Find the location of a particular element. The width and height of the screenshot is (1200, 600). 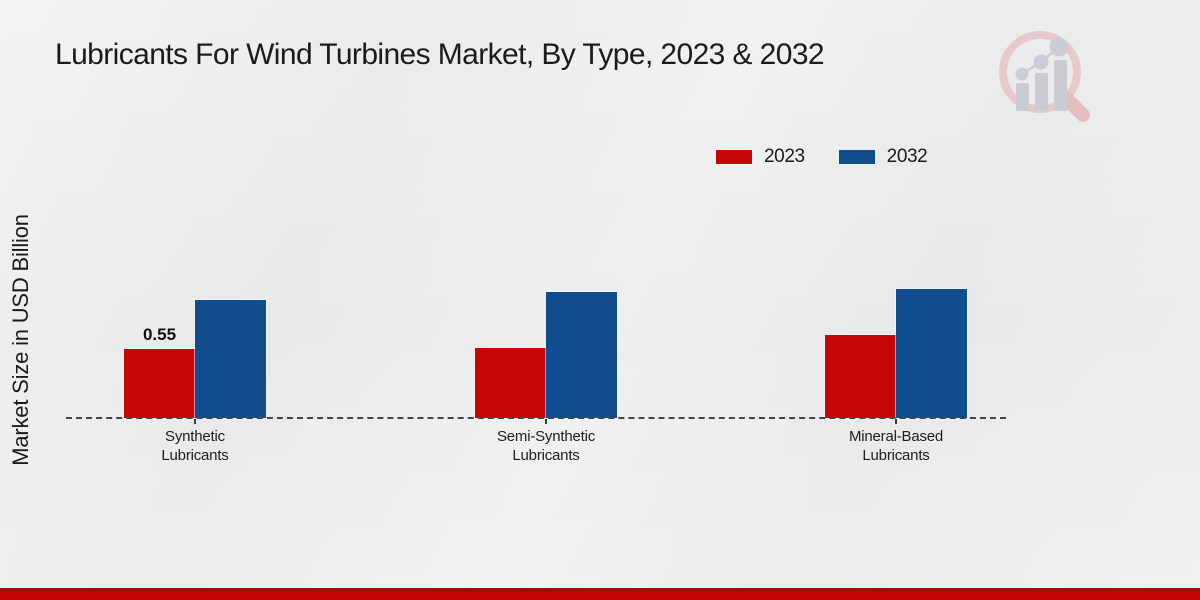

bar-2032-semi-synthetic-lubricants is located at coordinates (581, 355).